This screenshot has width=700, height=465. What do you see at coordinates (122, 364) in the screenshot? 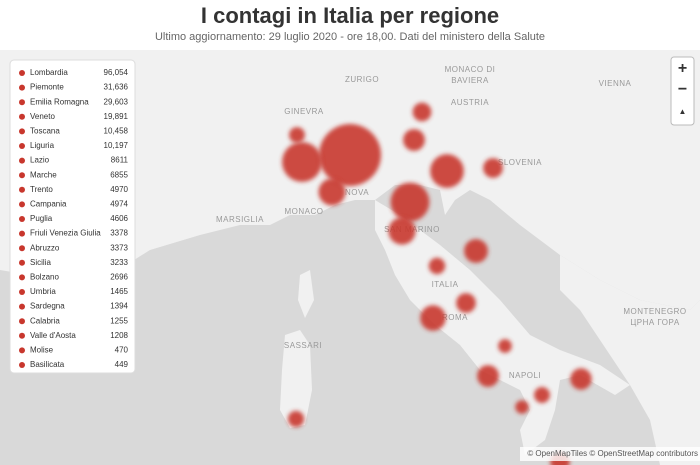
I see `legend-value: 449` at bounding box center [122, 364].